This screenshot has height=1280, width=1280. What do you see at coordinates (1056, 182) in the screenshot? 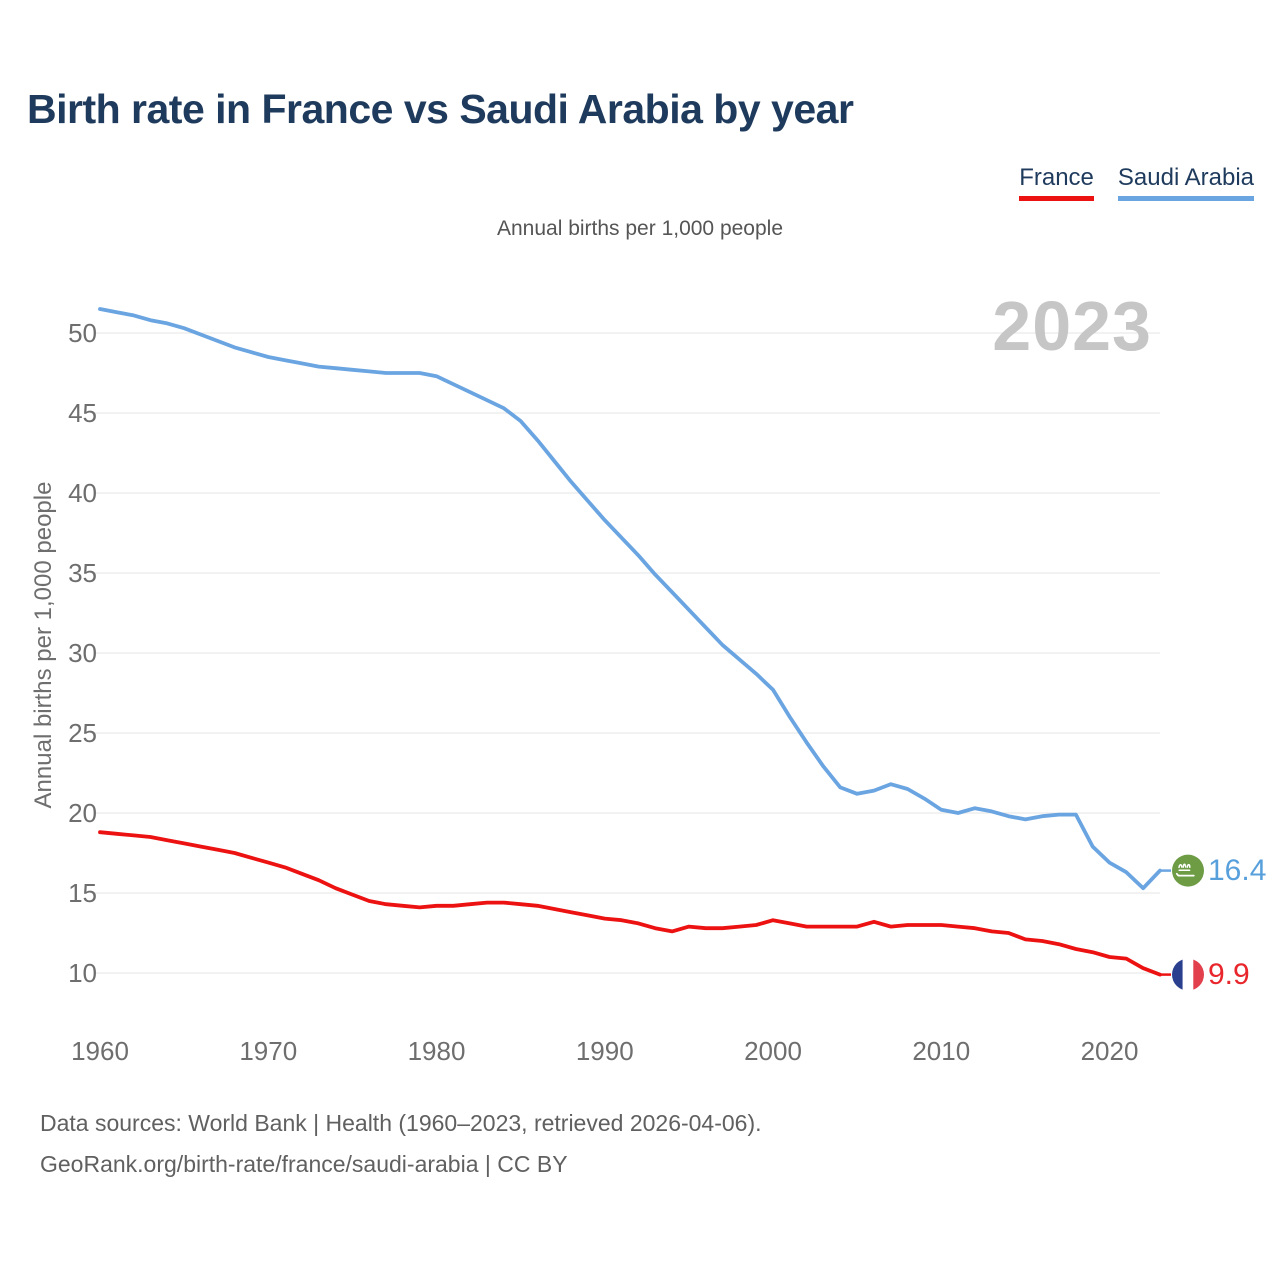
I see `legend-item-france: France` at bounding box center [1056, 182].